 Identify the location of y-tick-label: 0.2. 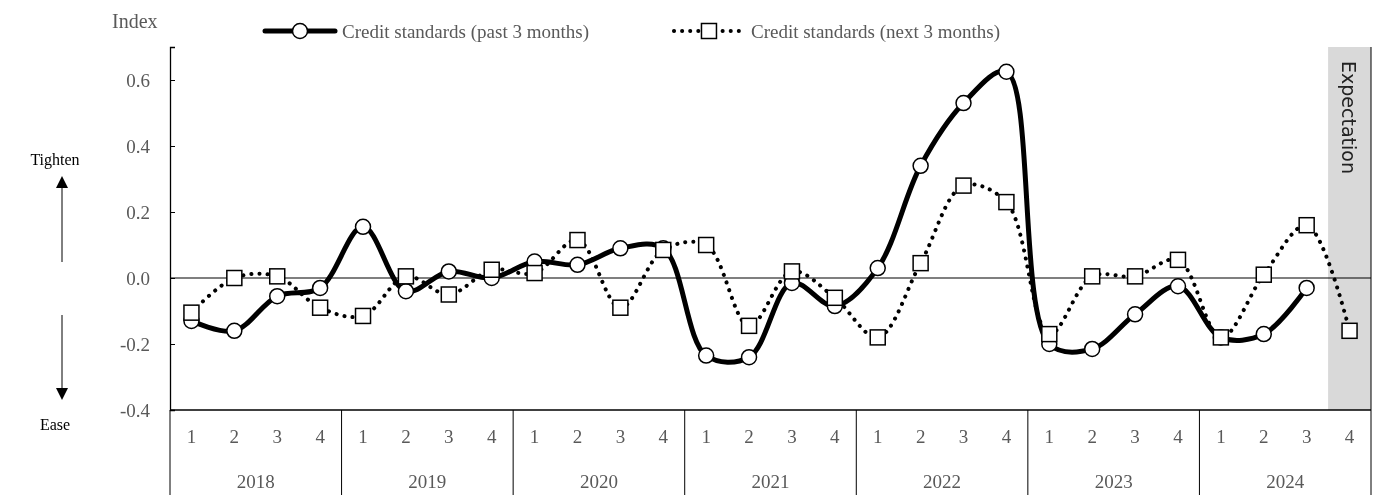
(138, 212).